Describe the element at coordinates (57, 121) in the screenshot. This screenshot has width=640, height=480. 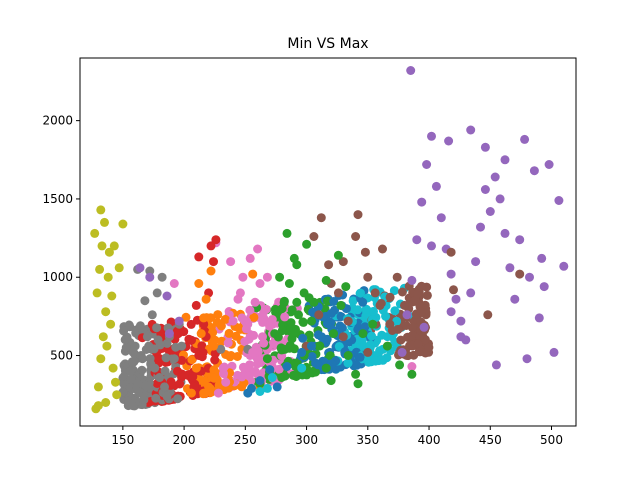
I see `y-tick-label: 2000` at that location.